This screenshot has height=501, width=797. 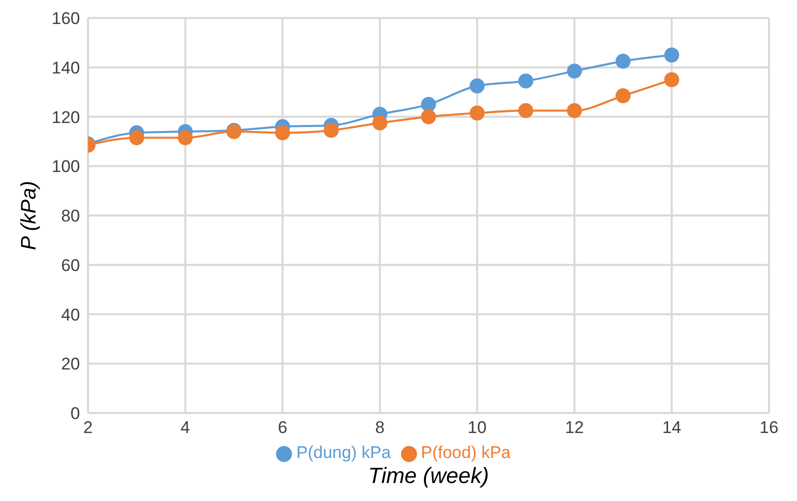 I want to click on x-tick-label: 10, so click(x=477, y=428).